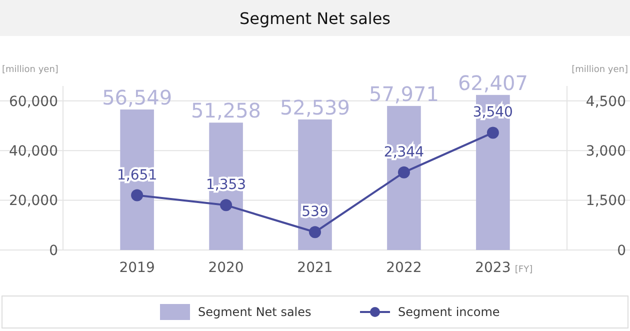 The image size is (630, 331). What do you see at coordinates (493, 268) in the screenshot?
I see `x-tick-label: 2023` at bounding box center [493, 268].